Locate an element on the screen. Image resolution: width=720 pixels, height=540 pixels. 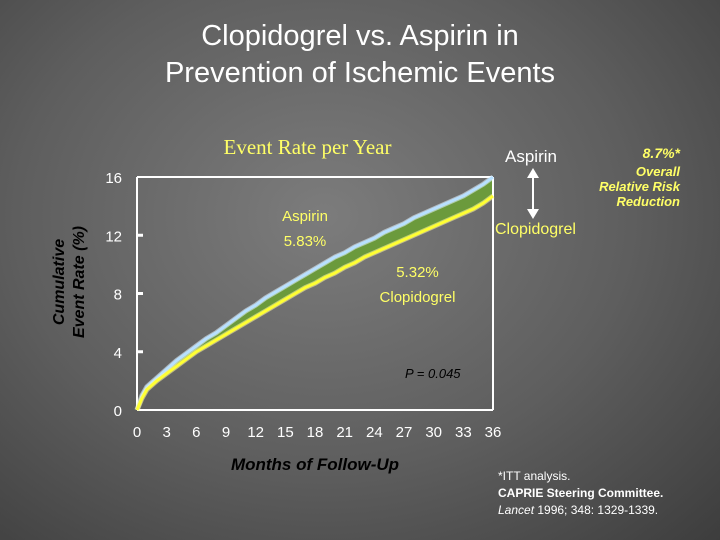
footnote-citation: Lancet 1996; 348: 1329-1339. is located at coordinates (580, 510).